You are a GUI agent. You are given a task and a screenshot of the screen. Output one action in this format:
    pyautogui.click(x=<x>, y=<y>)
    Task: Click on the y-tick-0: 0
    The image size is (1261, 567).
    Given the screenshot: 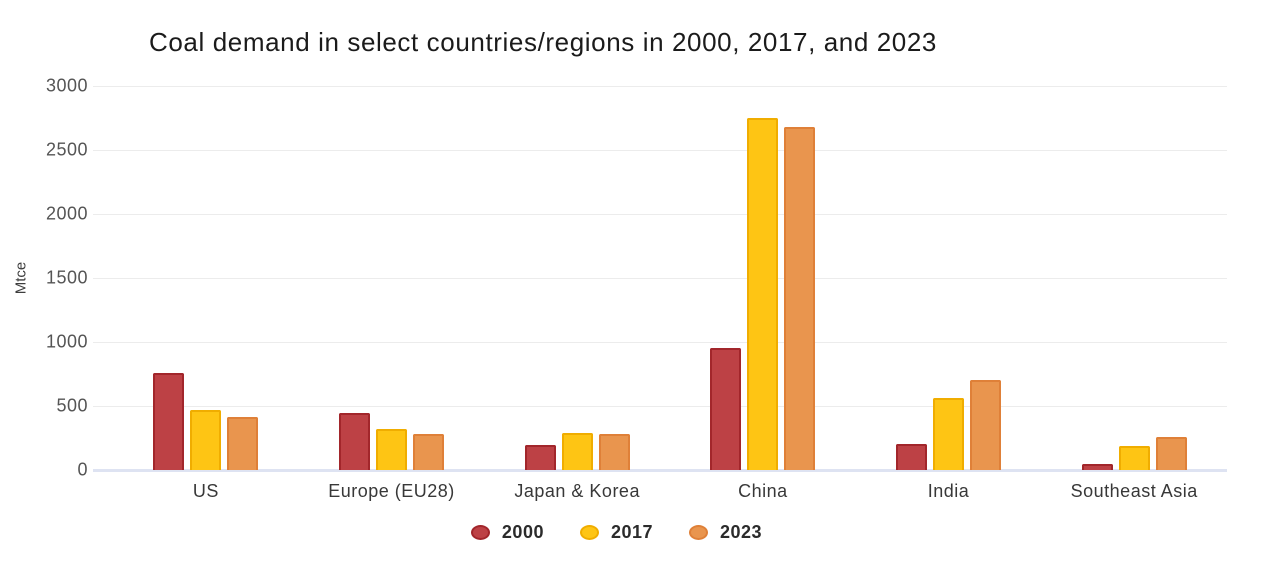 What is the action you would take?
    pyautogui.click(x=82, y=469)
    